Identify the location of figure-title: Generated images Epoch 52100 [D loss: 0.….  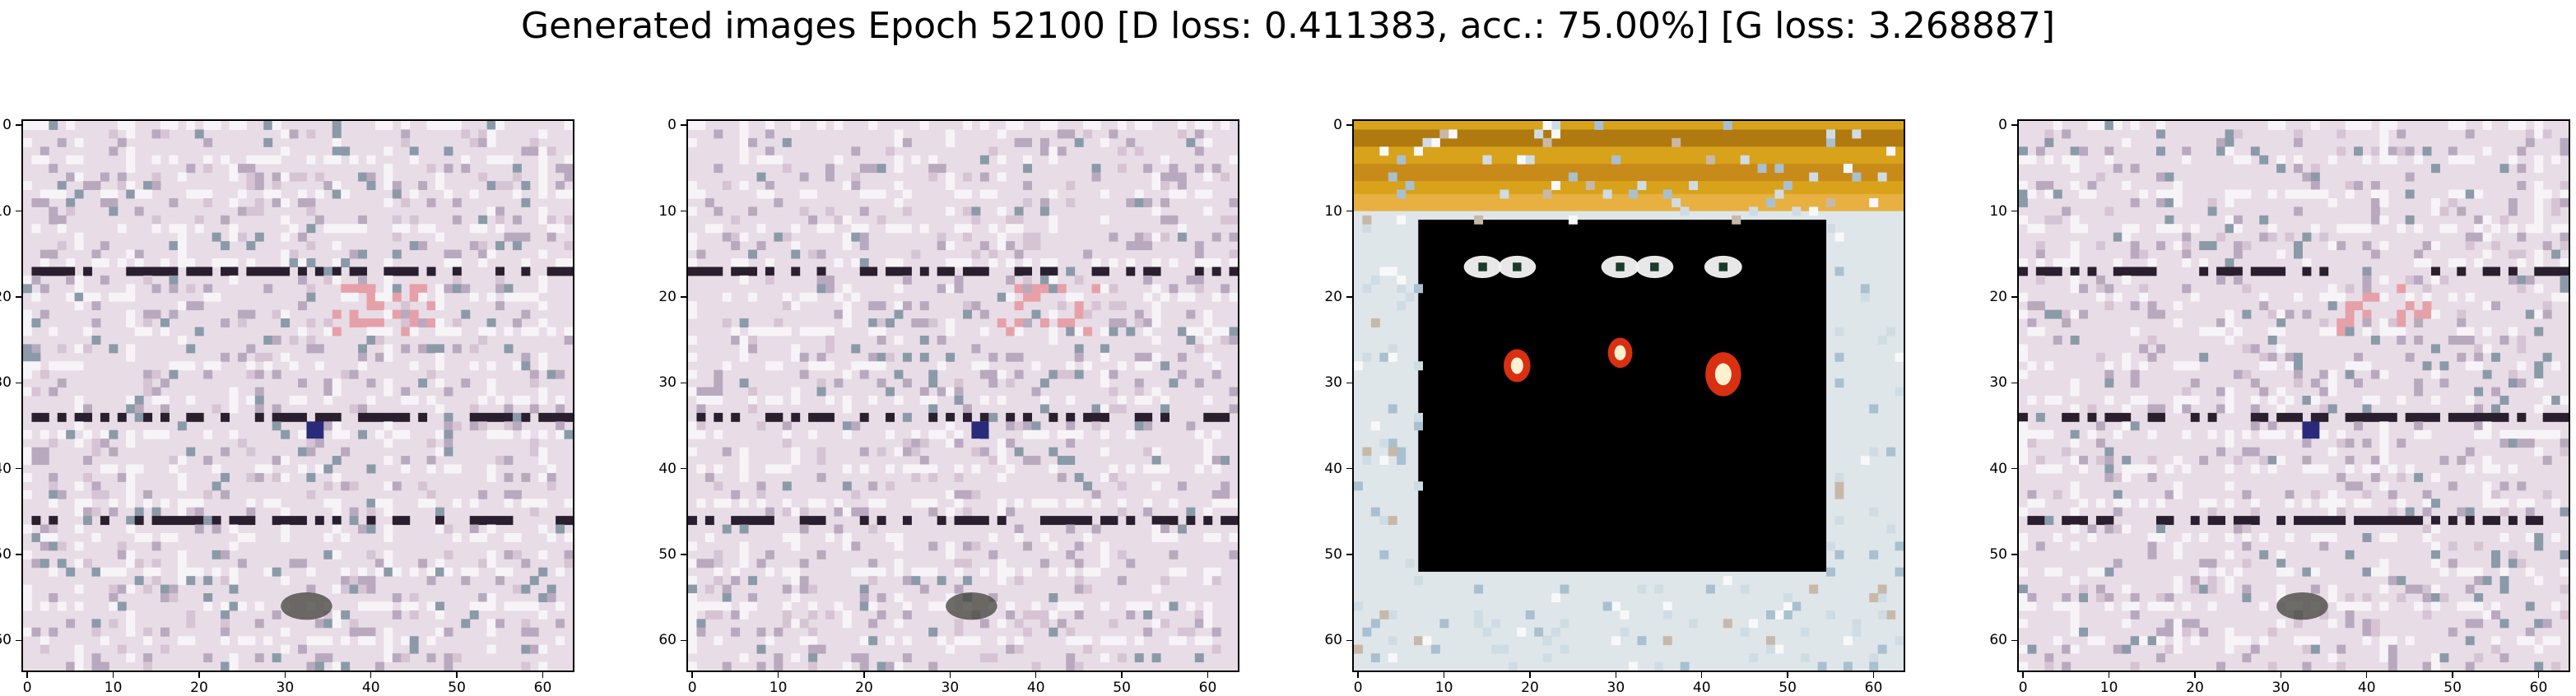
(1288, 26).